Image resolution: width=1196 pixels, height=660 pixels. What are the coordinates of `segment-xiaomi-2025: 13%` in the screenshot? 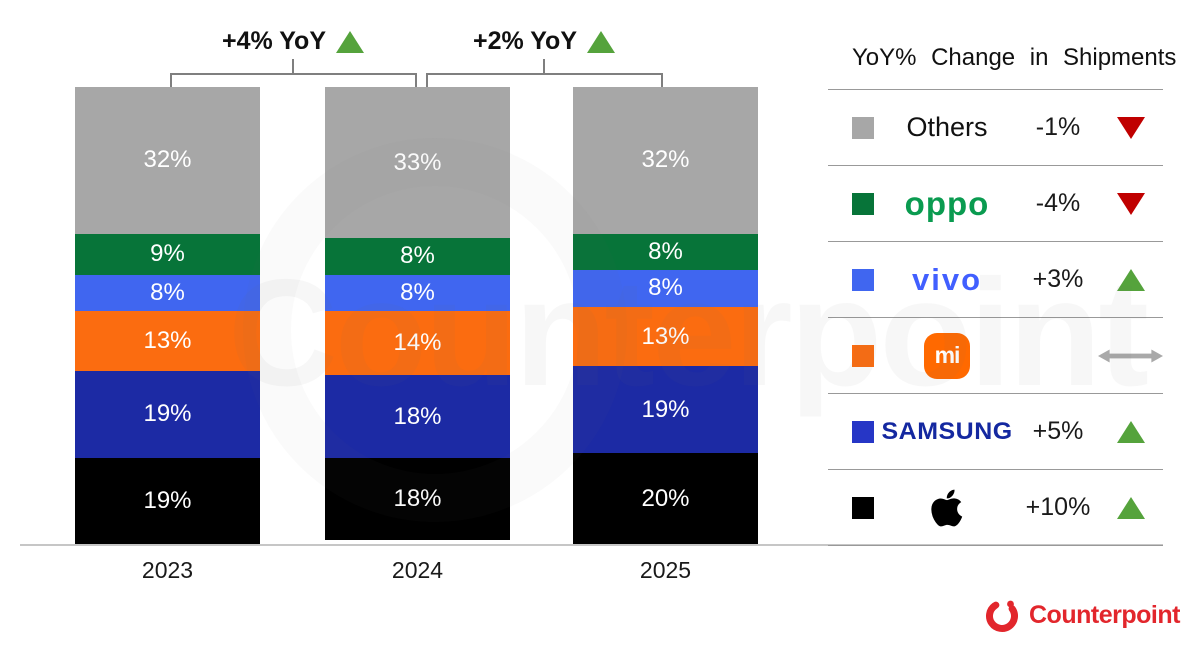 It's located at (665, 336).